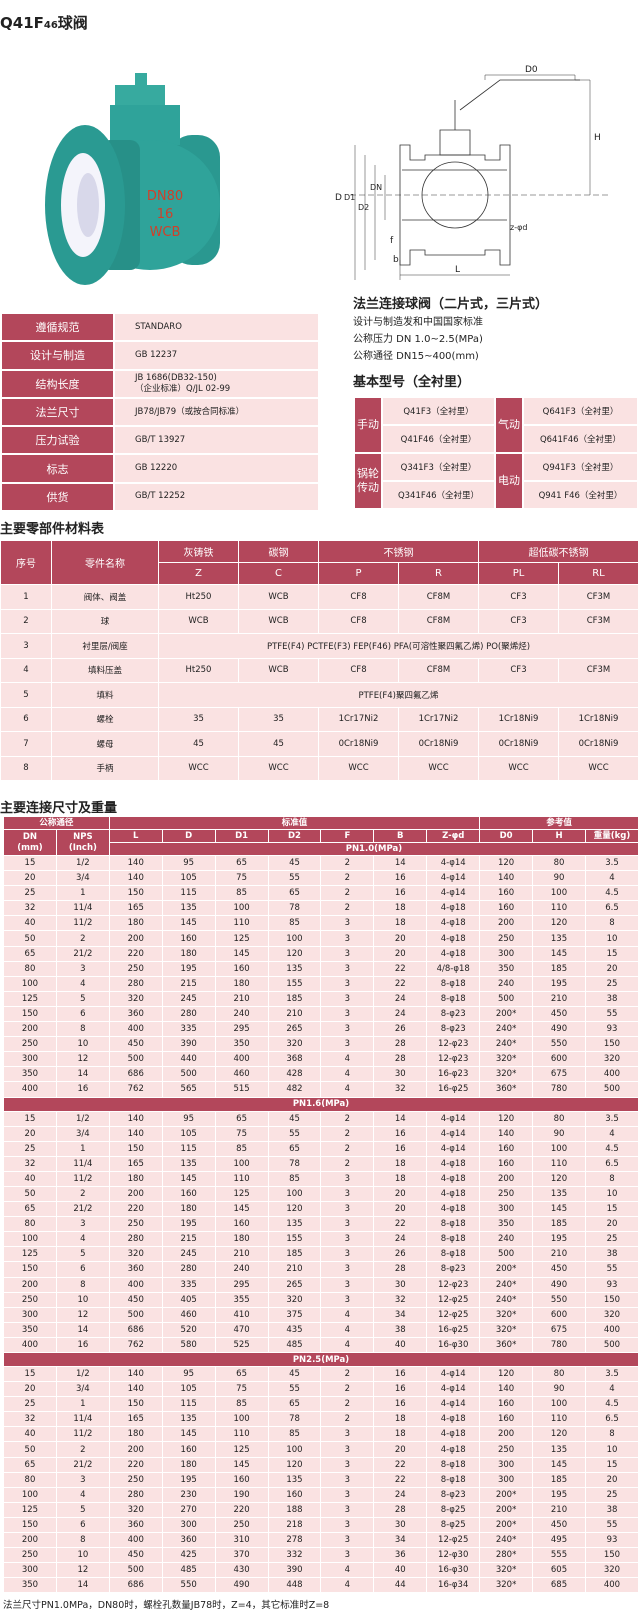 This screenshot has width=639, height=1614. Describe the element at coordinates (145, 125) in the screenshot. I see `bonnet` at that location.